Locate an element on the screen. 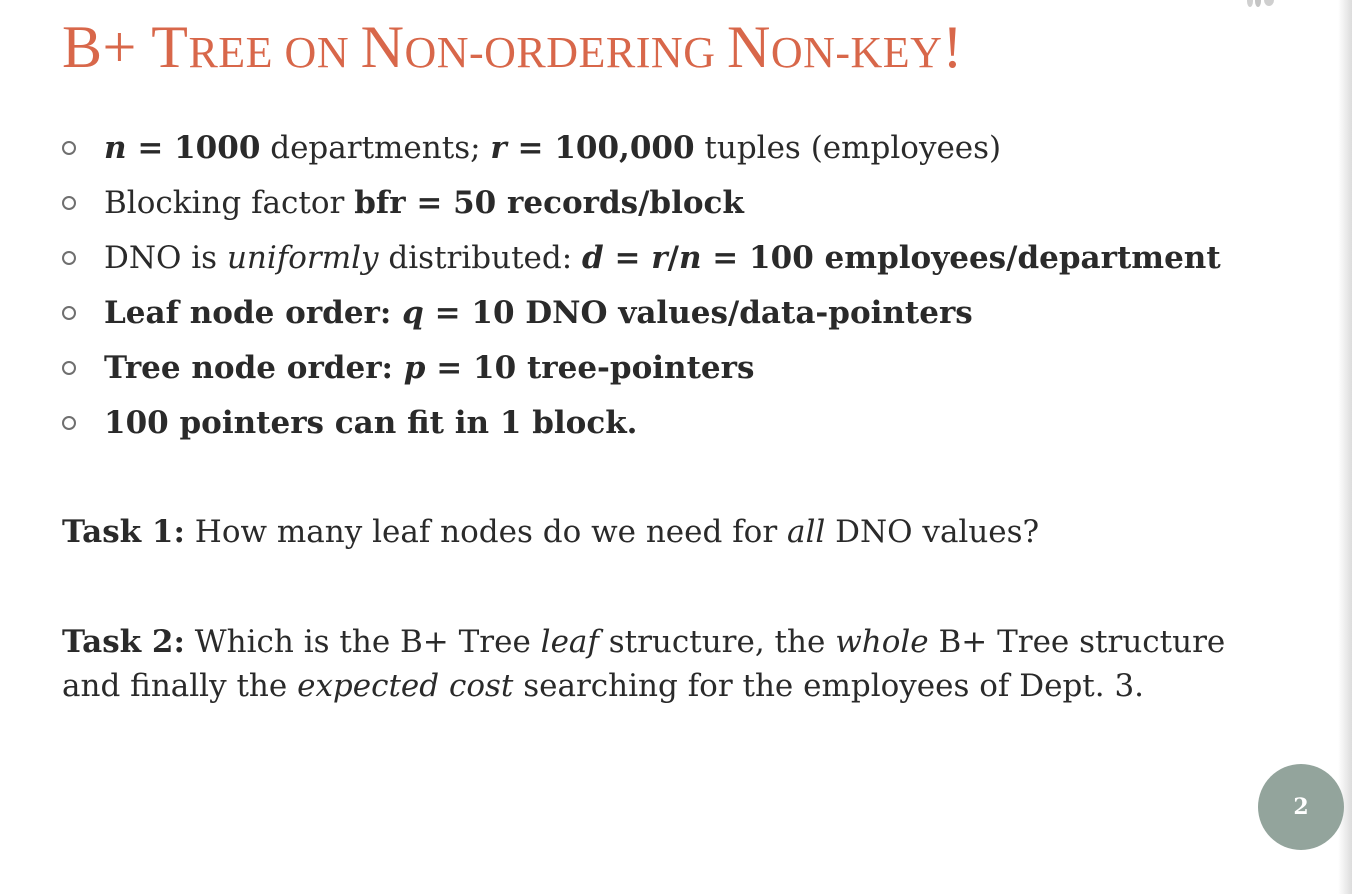  corner-decoration is located at coordinates (1260, 3).